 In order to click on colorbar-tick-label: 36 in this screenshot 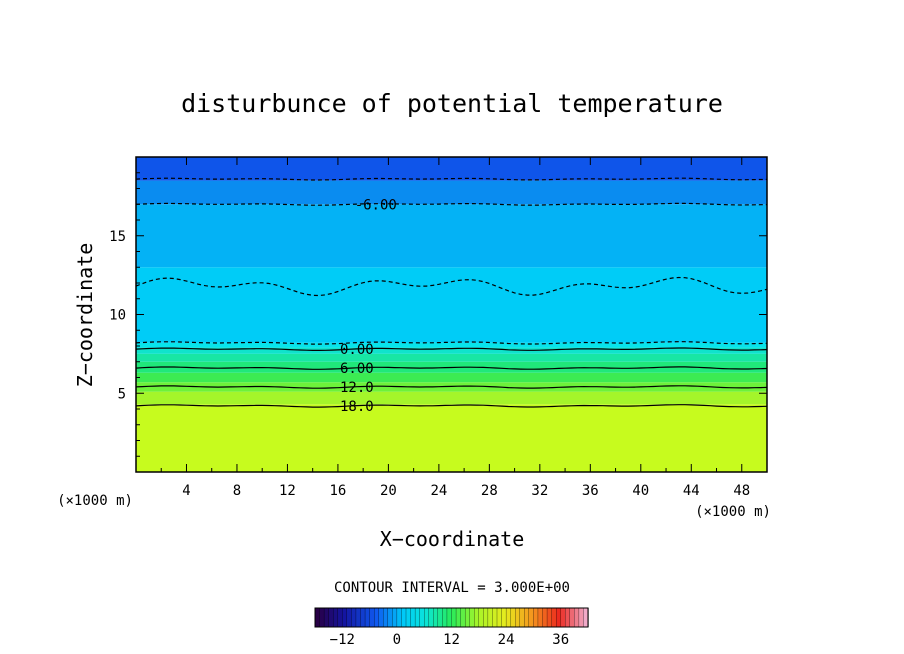, I will do `click(560, 640)`.